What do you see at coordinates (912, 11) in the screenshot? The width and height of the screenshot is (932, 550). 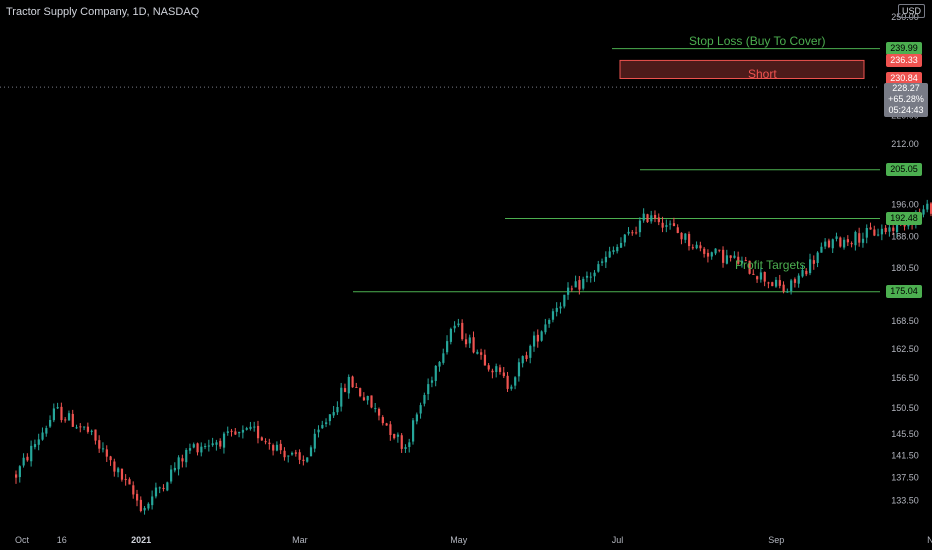 I see `currency-button: USD` at bounding box center [912, 11].